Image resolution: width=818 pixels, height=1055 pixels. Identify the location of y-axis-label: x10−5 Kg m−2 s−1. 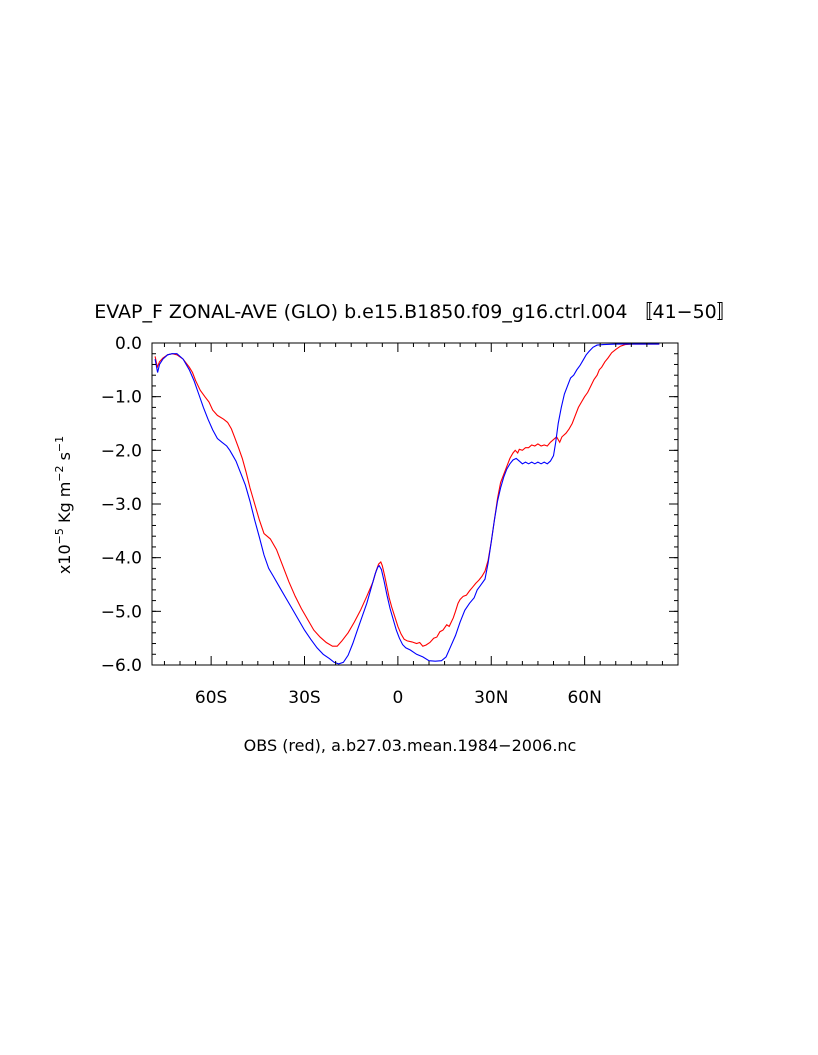
(63, 505).